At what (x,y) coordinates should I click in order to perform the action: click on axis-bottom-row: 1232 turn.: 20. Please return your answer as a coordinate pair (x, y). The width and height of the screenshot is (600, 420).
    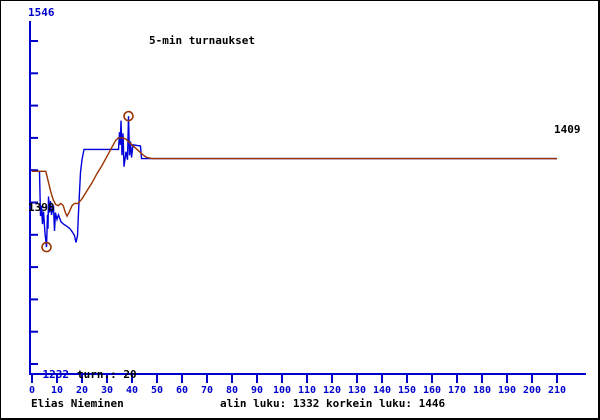
    Looking at the image, I should click on (76, 374).